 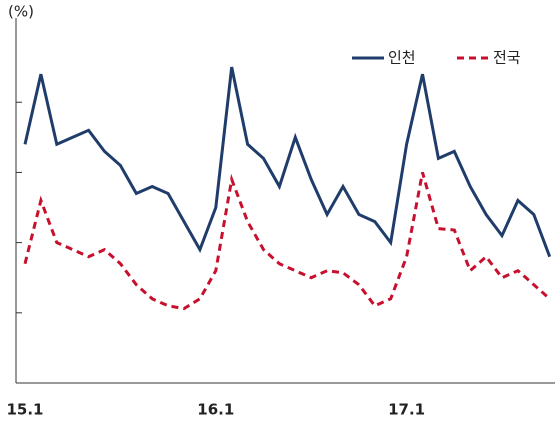 What do you see at coordinates (215, 410) in the screenshot?
I see `x-tick-label: 16.1` at bounding box center [215, 410].